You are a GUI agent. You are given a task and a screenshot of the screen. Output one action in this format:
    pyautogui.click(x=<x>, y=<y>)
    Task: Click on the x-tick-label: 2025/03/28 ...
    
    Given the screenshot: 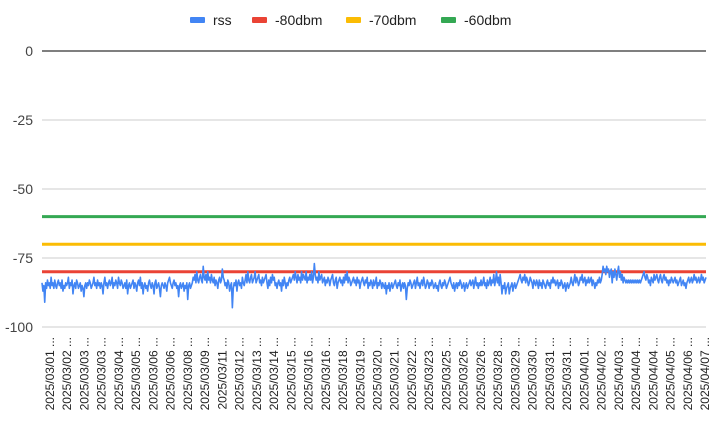 What is the action you would take?
    pyautogui.click(x=498, y=373)
    